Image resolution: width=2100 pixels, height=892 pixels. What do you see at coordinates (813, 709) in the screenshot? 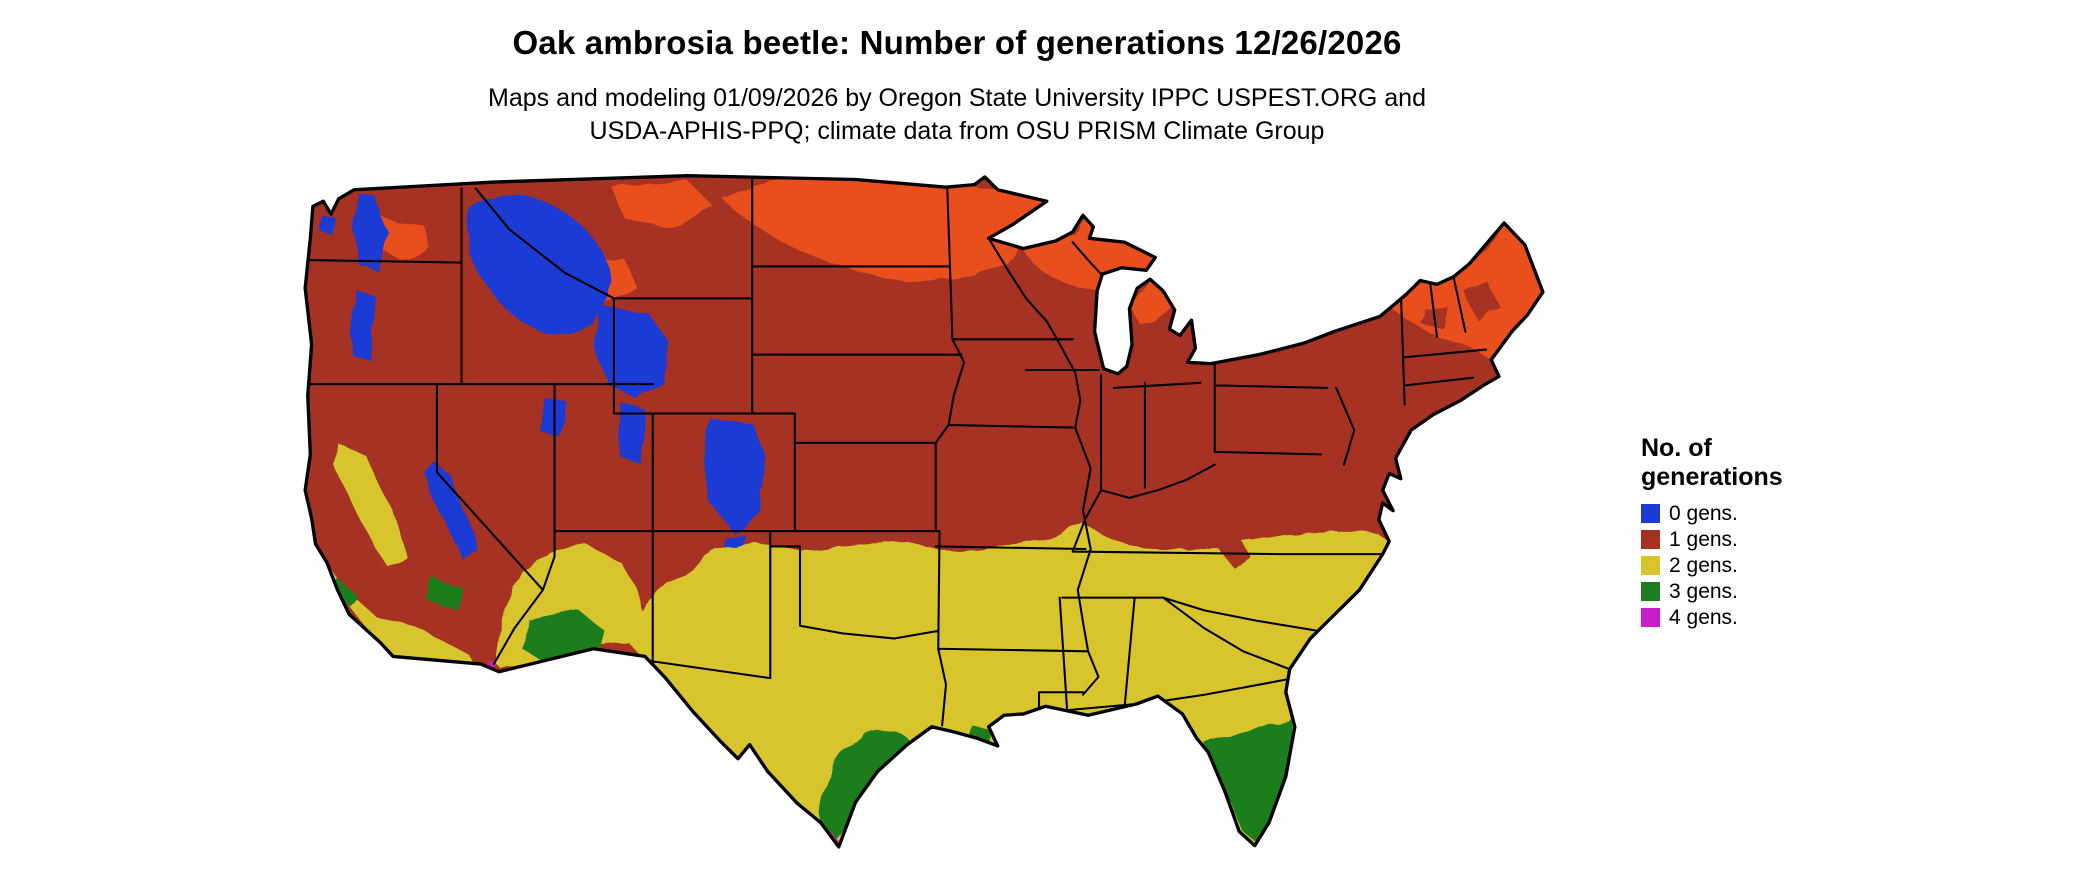
I see `map-zone-3-generations` at bounding box center [813, 709].